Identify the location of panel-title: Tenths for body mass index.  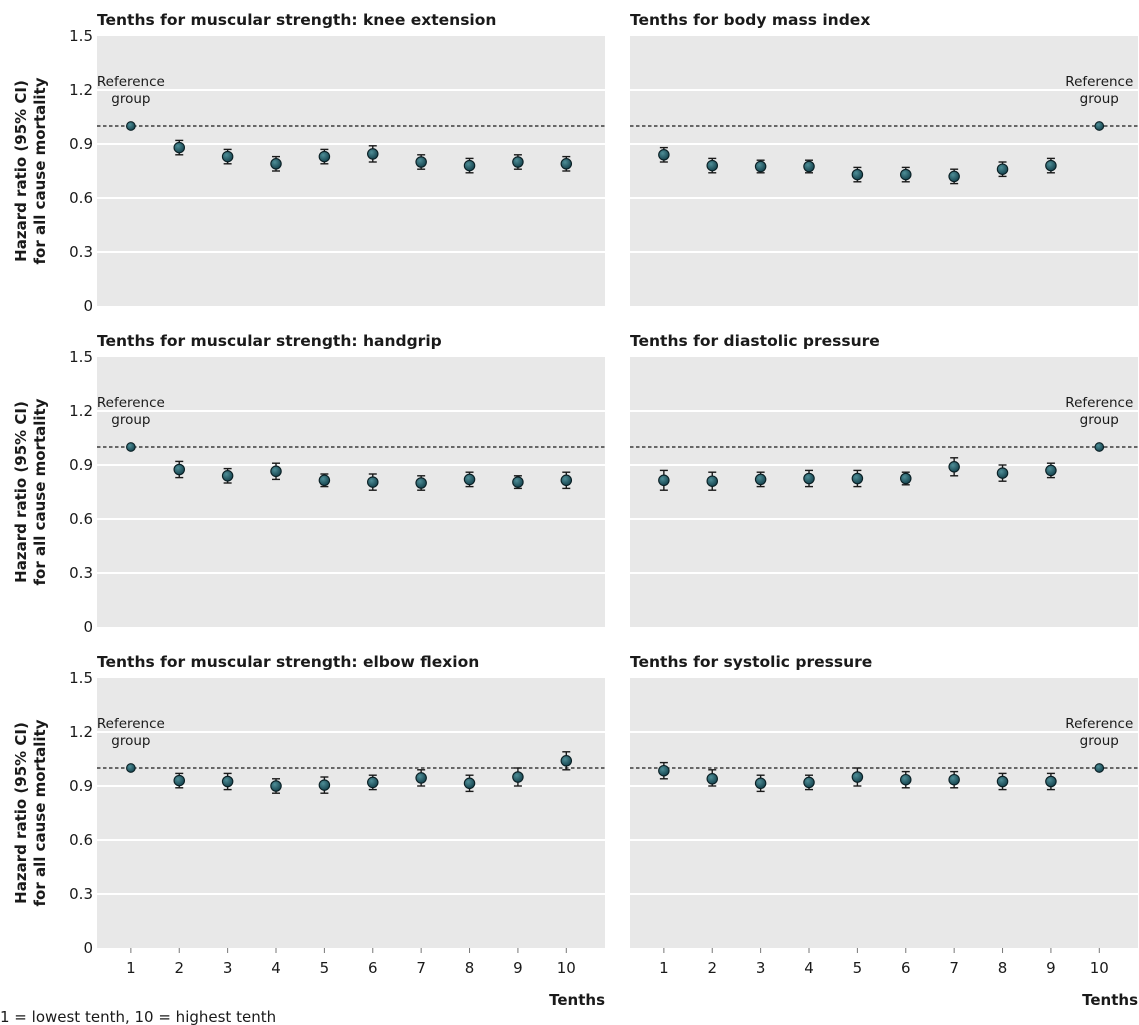
(750, 20).